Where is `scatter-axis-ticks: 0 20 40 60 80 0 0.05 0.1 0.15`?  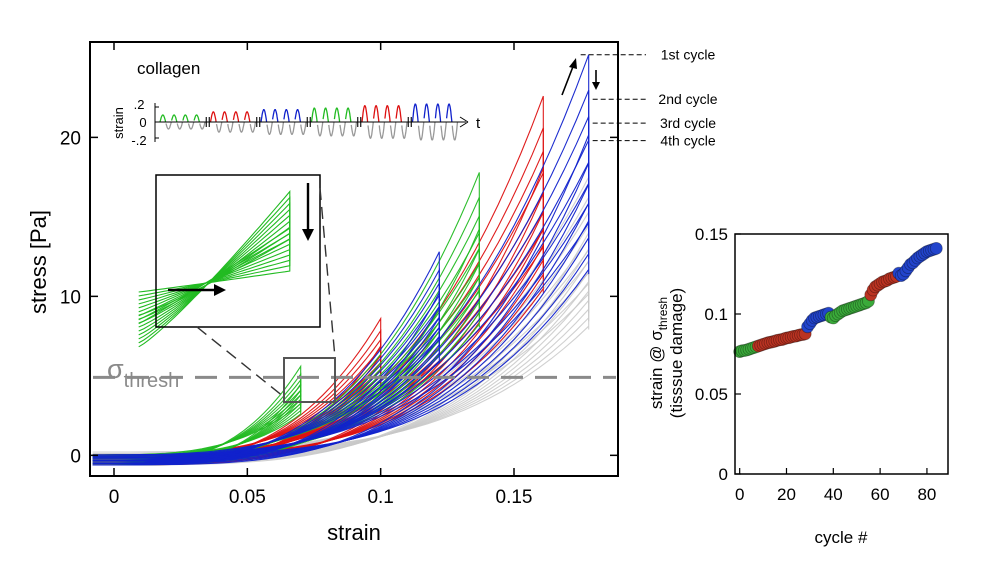
scatter-axis-ticks: 0 20 40 60 80 0 0.05 0.1 0.15 is located at coordinates (815, 364).